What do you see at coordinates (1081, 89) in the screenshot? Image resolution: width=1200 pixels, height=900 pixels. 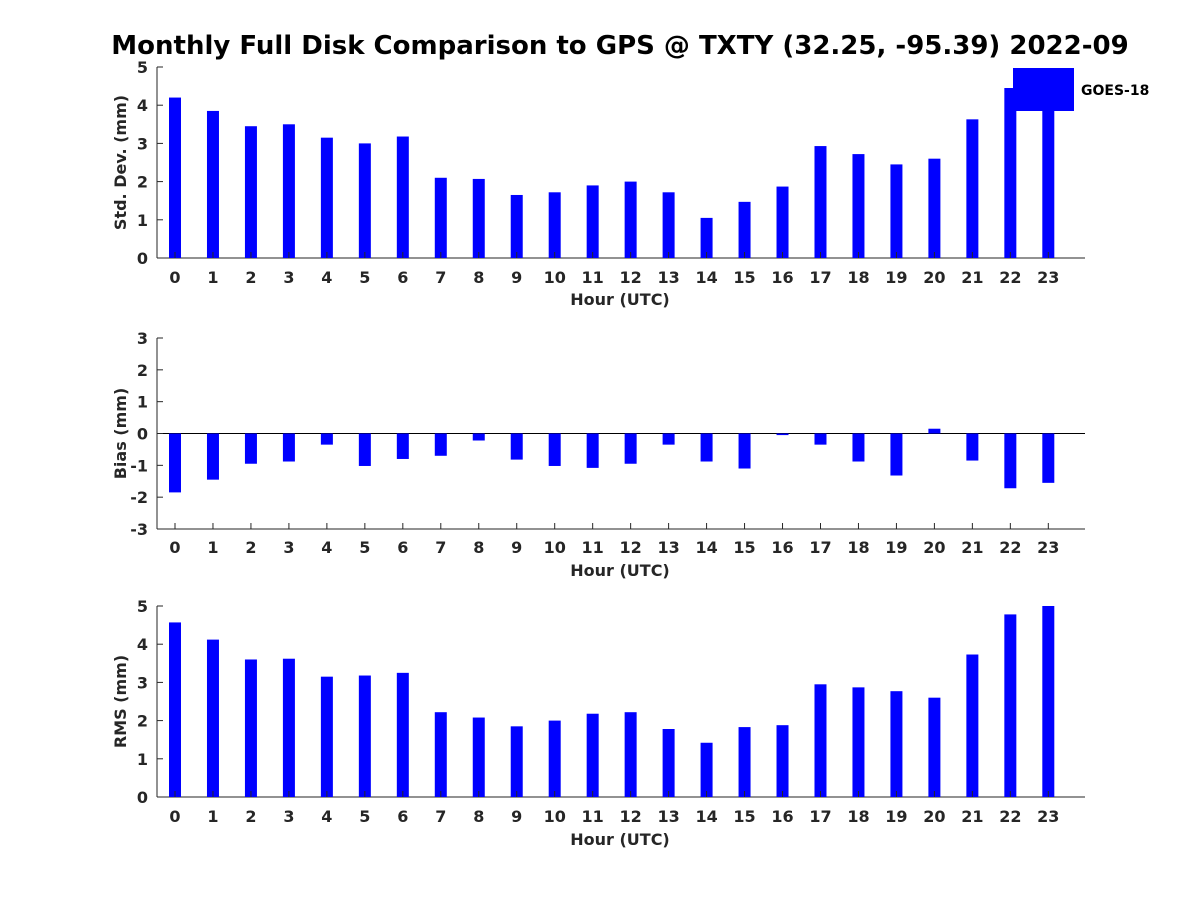 I see `legend: GOES-18` at bounding box center [1081, 89].